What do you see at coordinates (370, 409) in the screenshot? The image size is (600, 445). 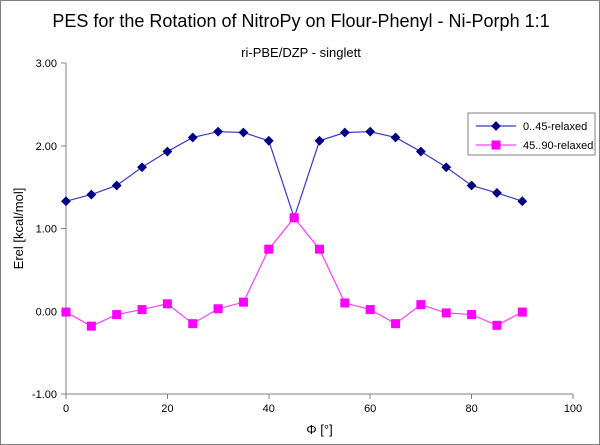 I see `x-tick-label: 60` at bounding box center [370, 409].